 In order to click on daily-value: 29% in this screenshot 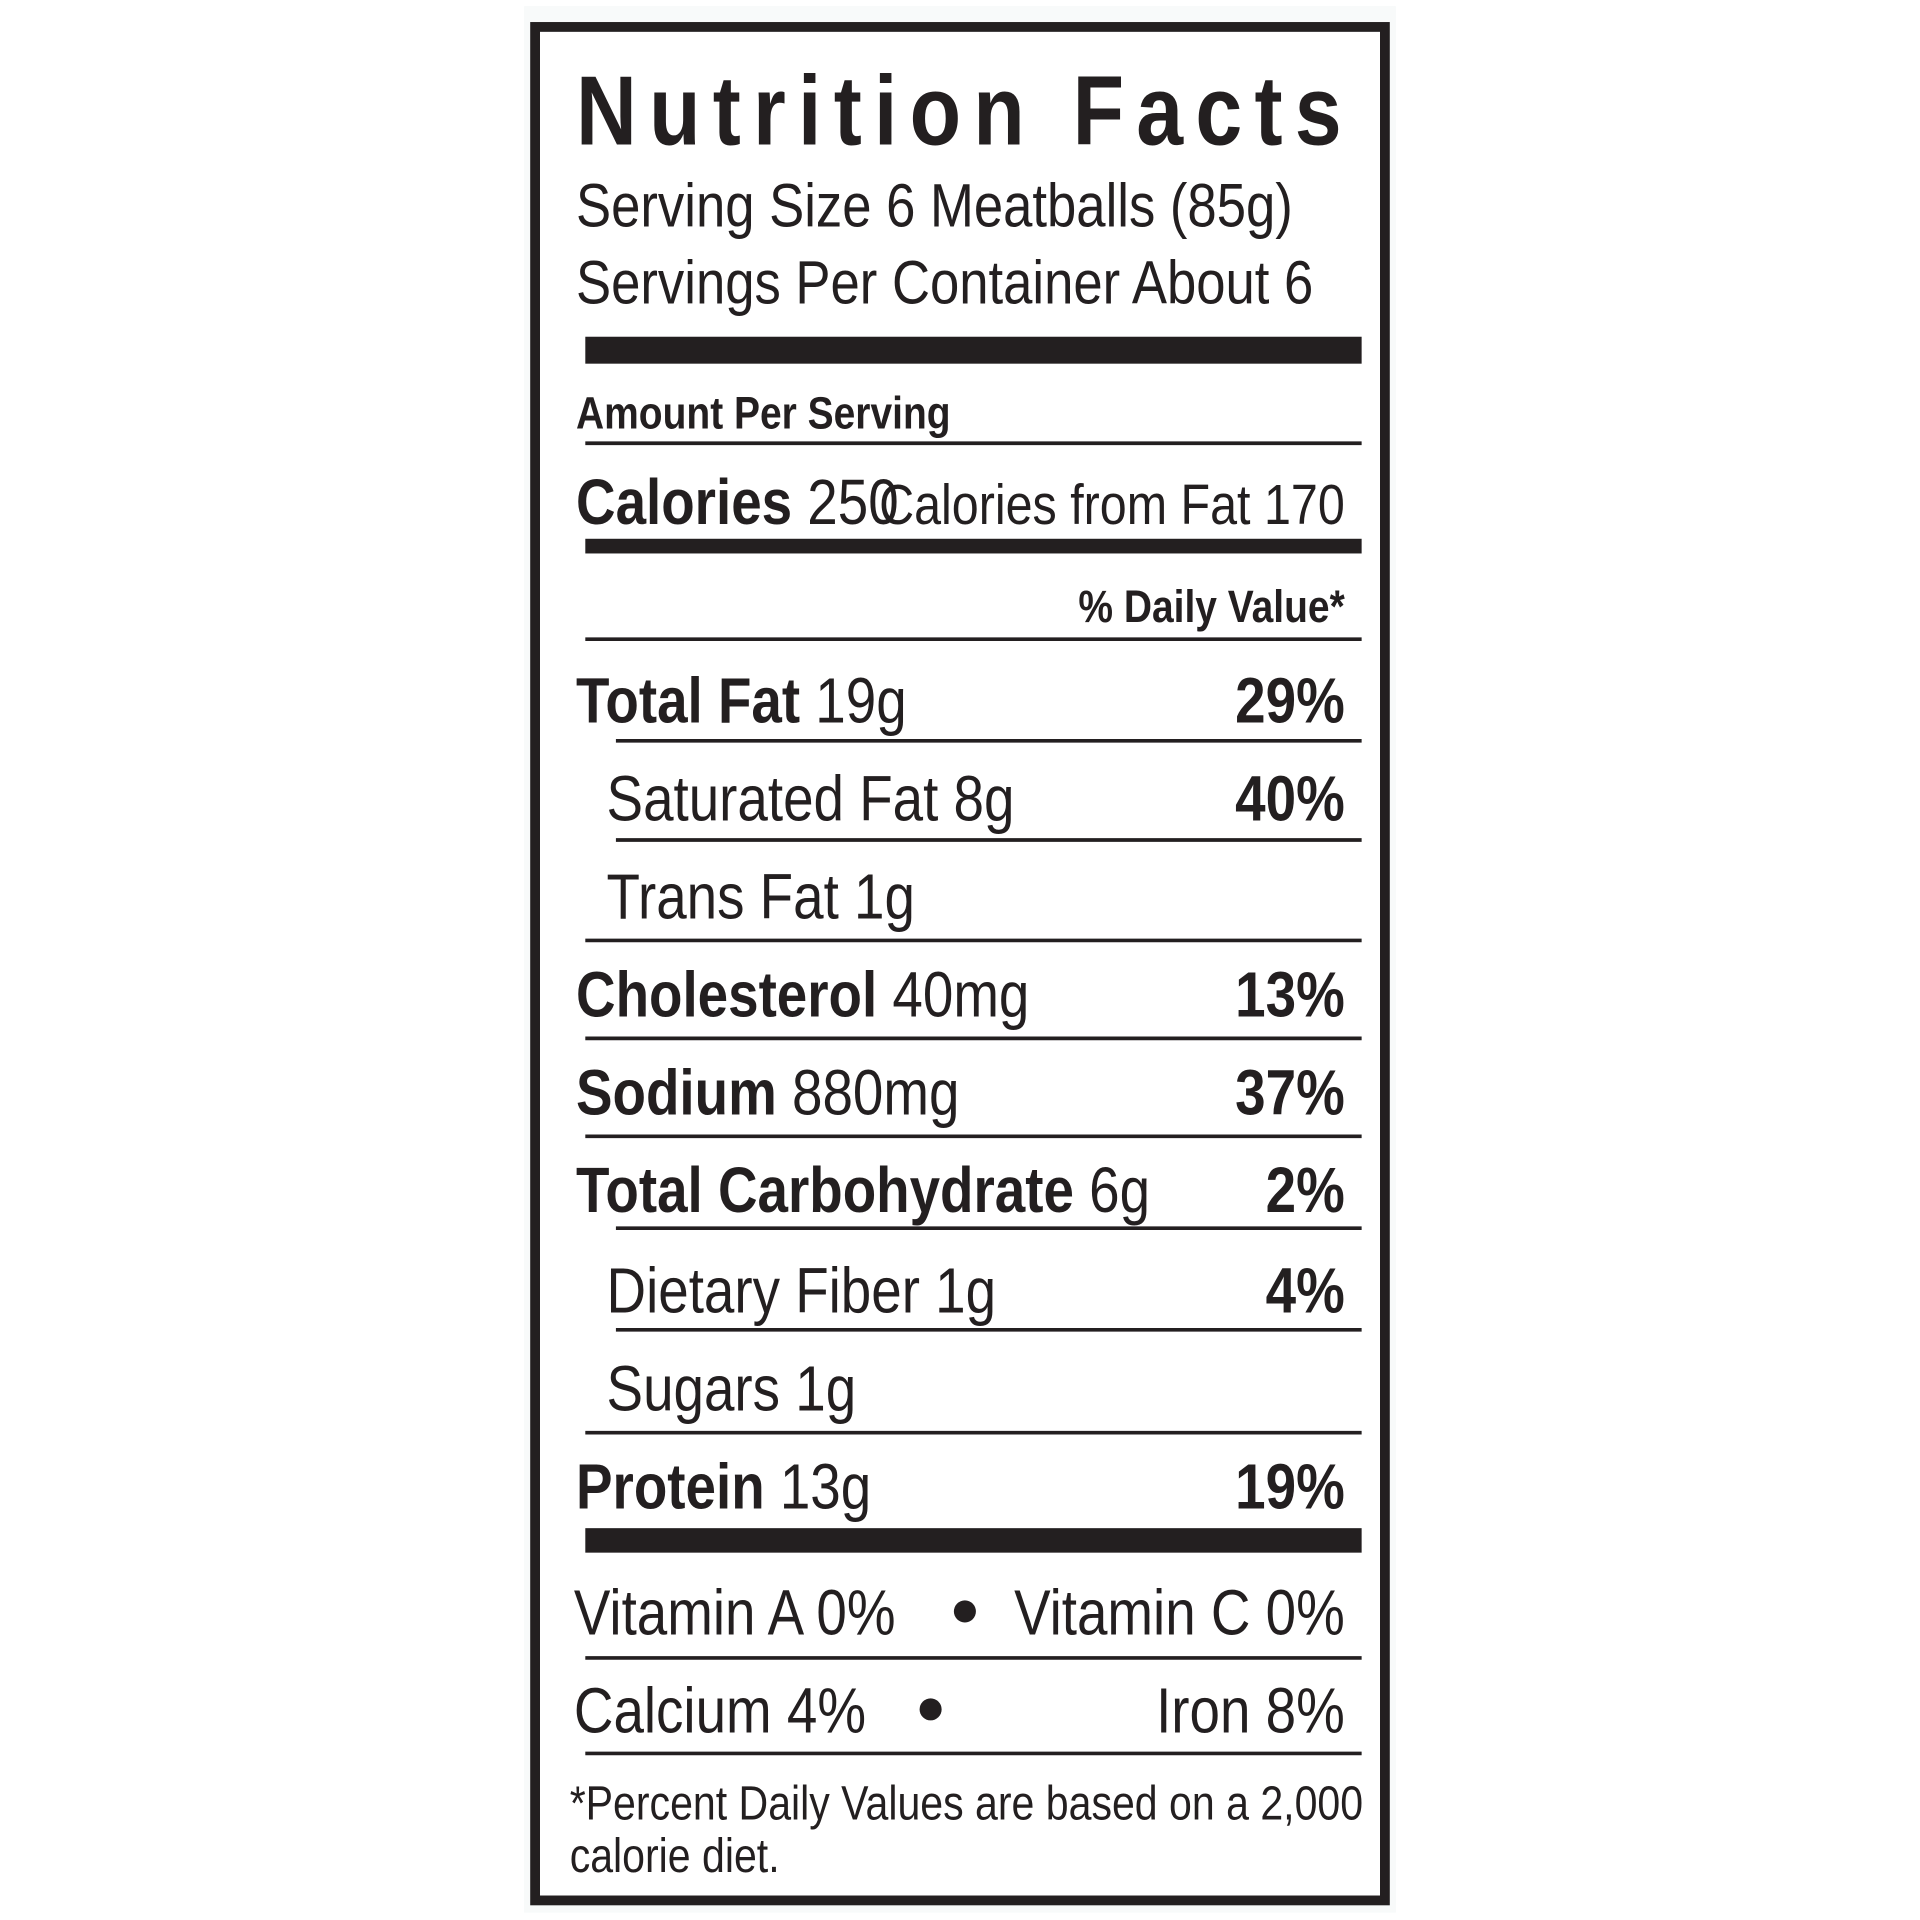, I will do `click(1290, 701)`.